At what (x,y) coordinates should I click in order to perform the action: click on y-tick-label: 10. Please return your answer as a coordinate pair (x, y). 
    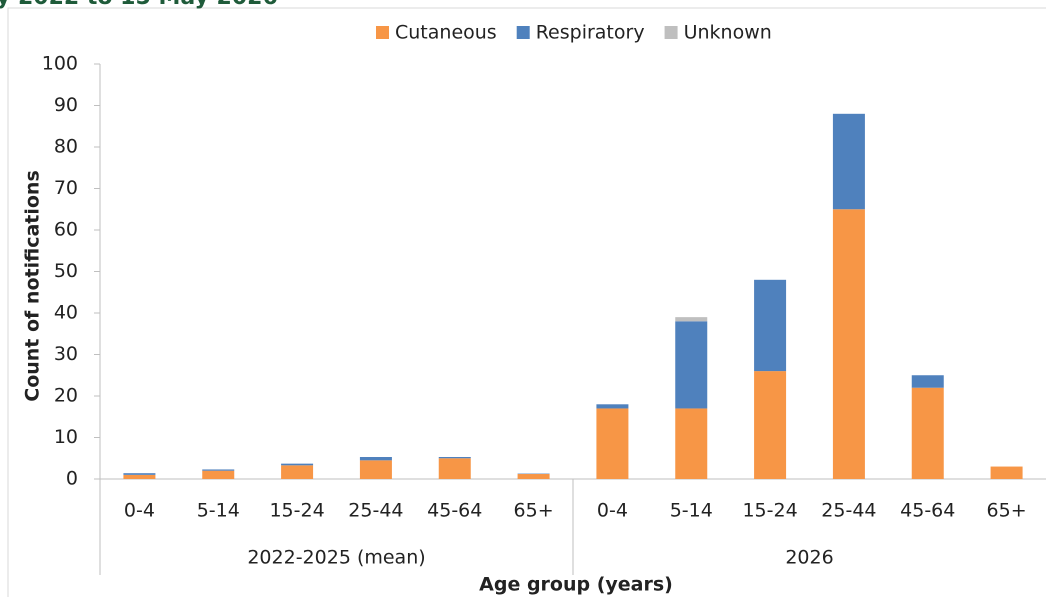
    Looking at the image, I should click on (66, 437).